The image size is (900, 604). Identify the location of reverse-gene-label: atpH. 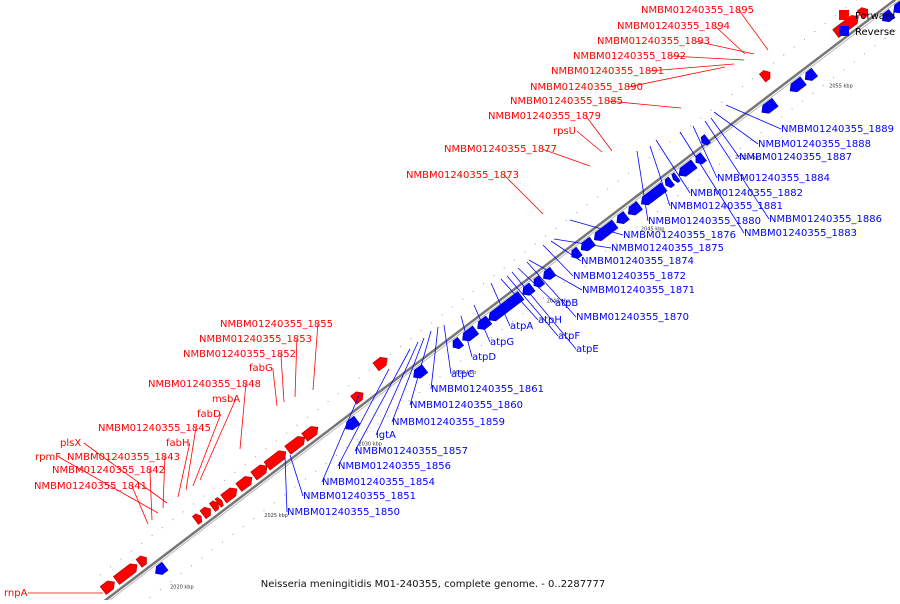
(550, 320).